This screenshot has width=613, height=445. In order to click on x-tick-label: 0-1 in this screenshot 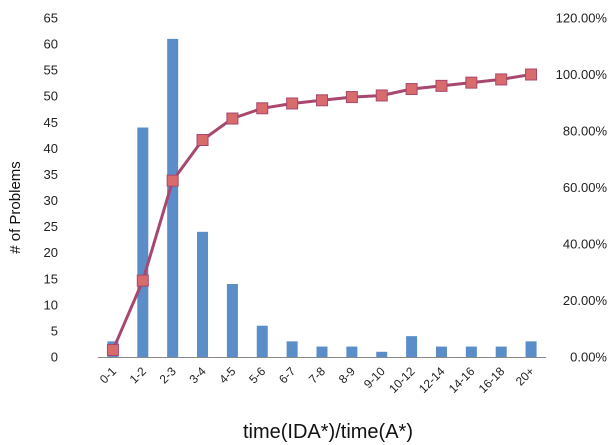, I will do `click(108, 375)`.